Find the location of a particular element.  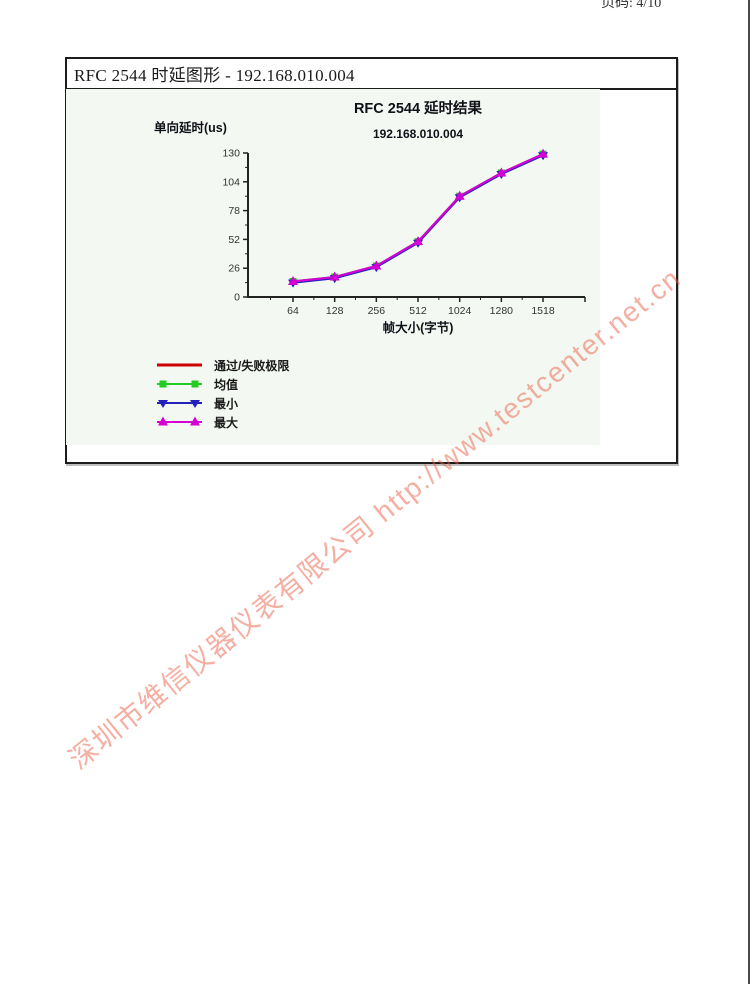

x-tick-label: 512 is located at coordinates (418, 311).